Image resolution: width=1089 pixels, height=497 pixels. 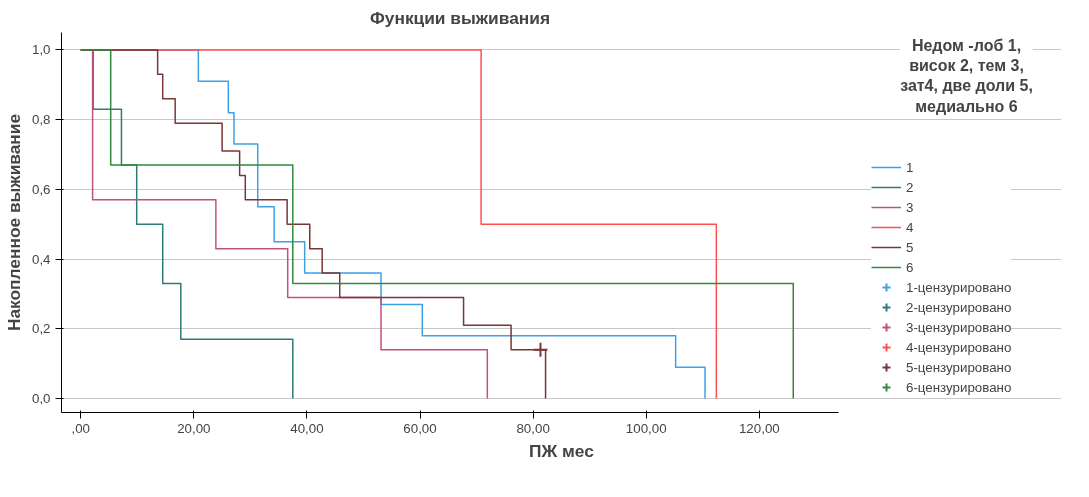 I want to click on legend-label: 2-цензурировано, so click(x=959, y=307).